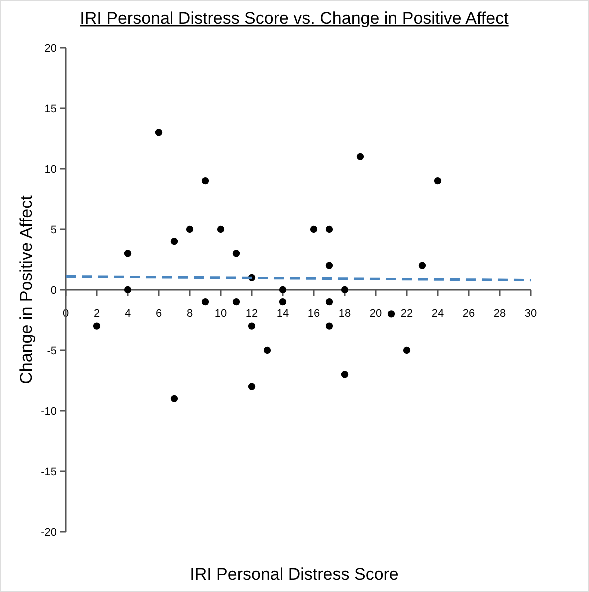 Image resolution: width=589 pixels, height=592 pixels. What do you see at coordinates (314, 314) in the screenshot?
I see `x-tick-label: 16` at bounding box center [314, 314].